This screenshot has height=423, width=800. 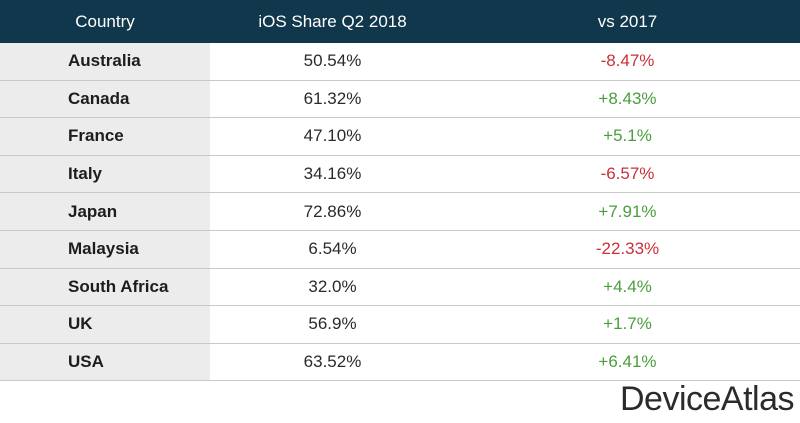 I want to click on ios-share-cell: 6.54%, so click(x=332, y=249).